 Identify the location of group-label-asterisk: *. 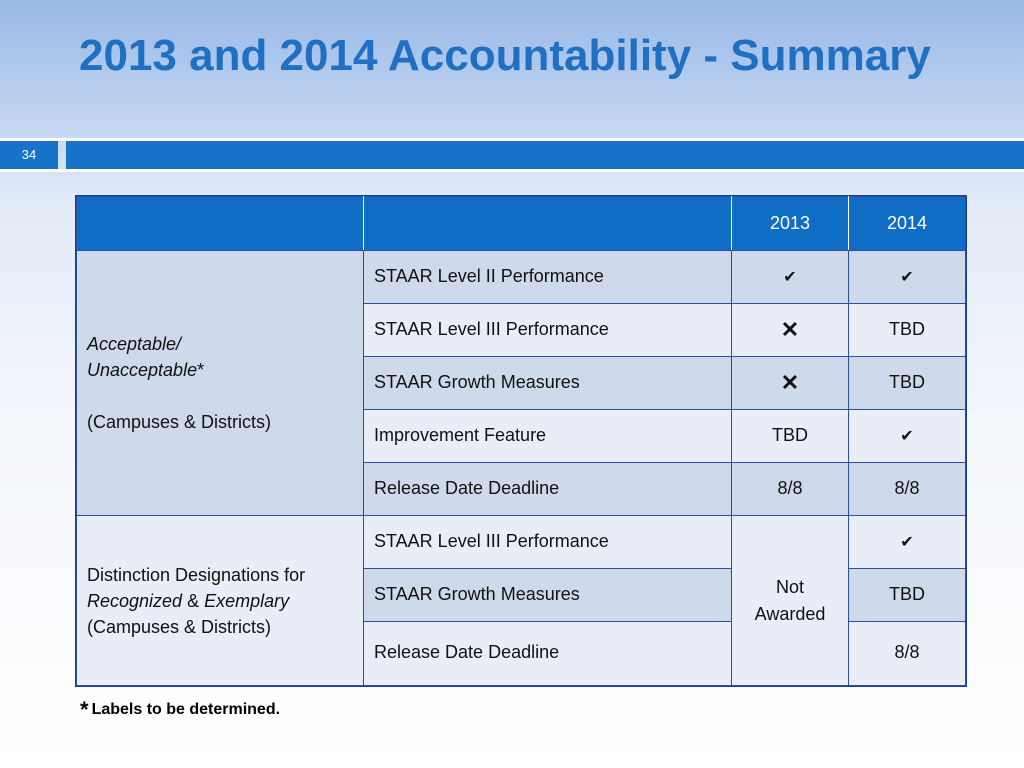
(201, 370).